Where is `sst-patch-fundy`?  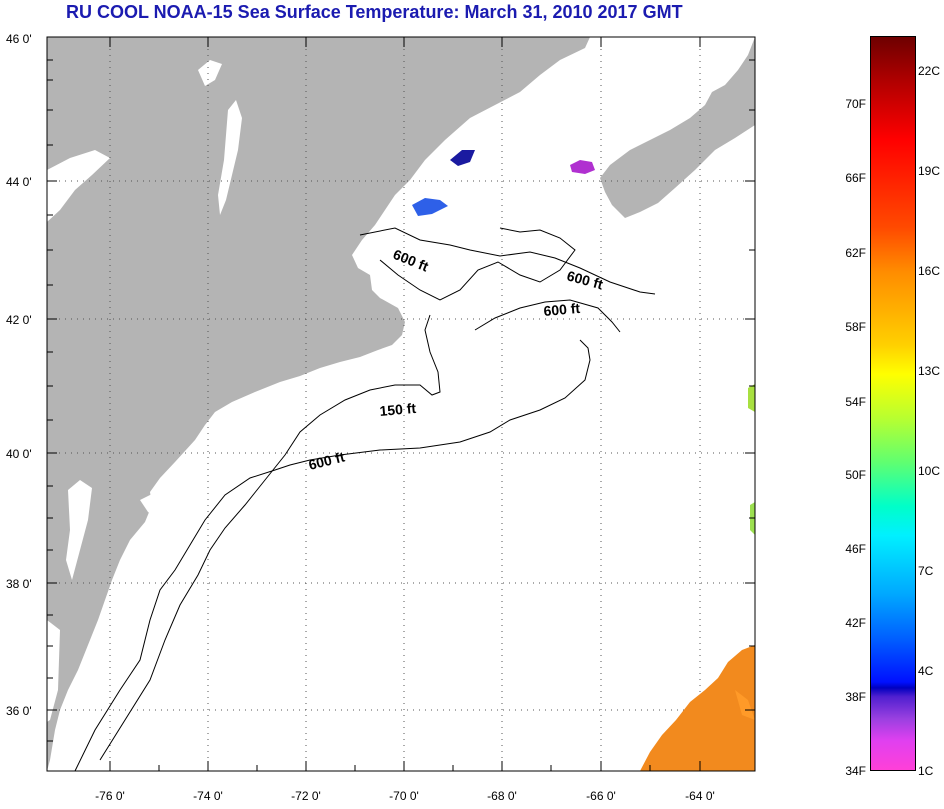 sst-patch-fundy is located at coordinates (582, 167).